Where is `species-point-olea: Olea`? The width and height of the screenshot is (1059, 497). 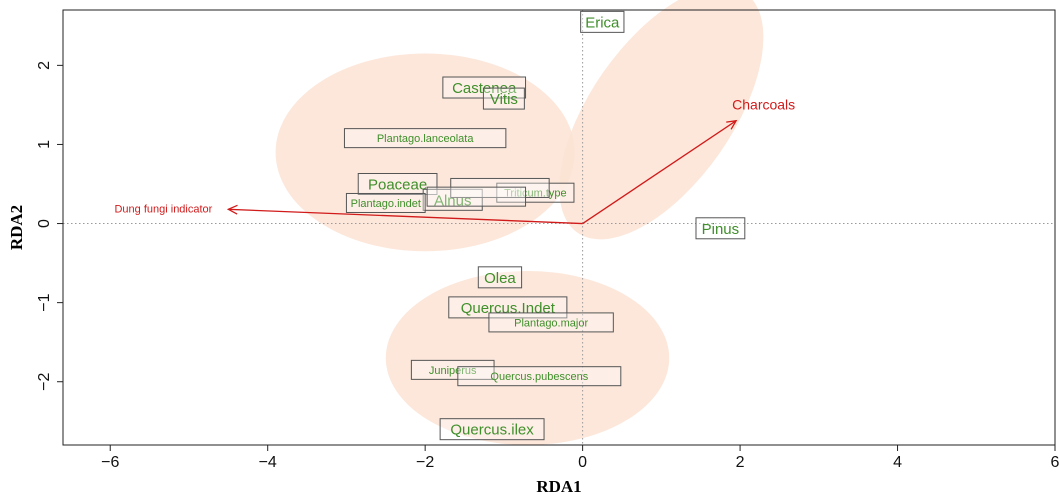 species-point-olea: Olea is located at coordinates (500, 277).